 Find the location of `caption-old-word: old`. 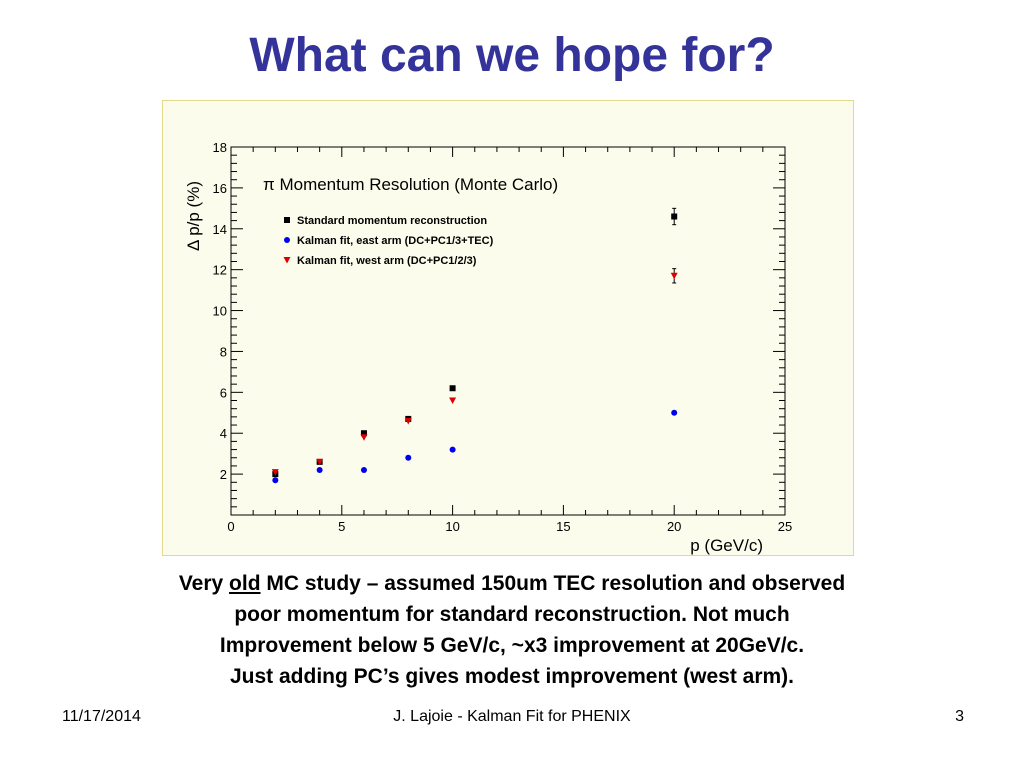

caption-old-word: old is located at coordinates (245, 583).